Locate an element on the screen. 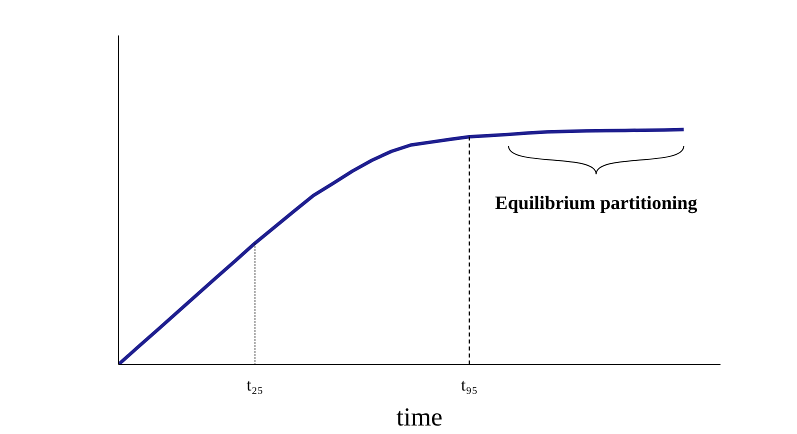  annotation: Equilibrium partitioning is located at coordinates (596, 203).